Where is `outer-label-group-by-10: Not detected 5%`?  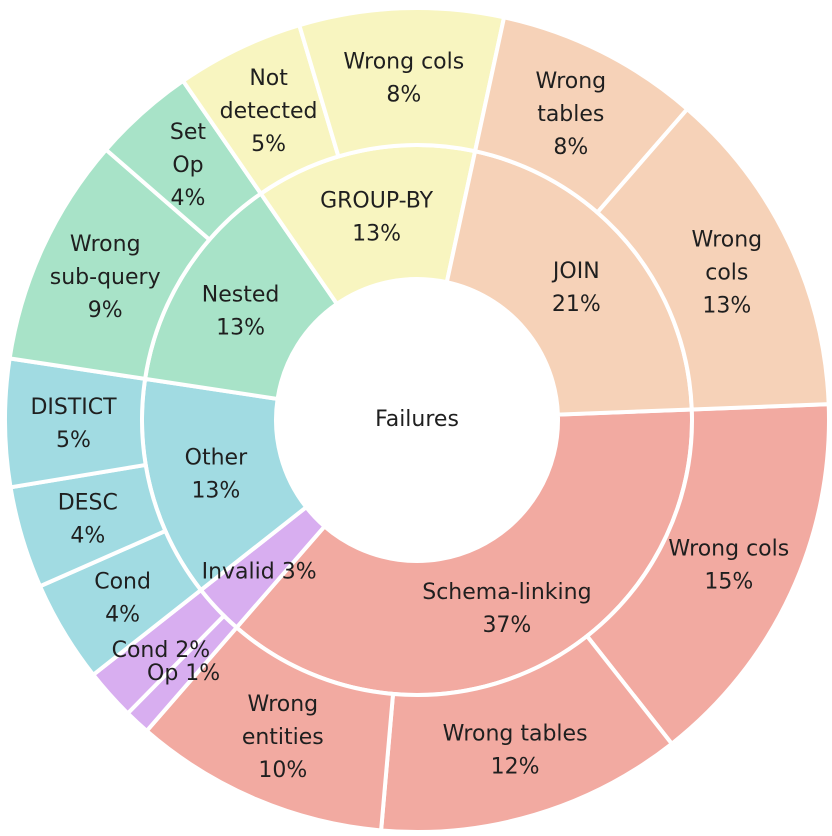 outer-label-group-by-10: Not detected 5% is located at coordinates (269, 111).